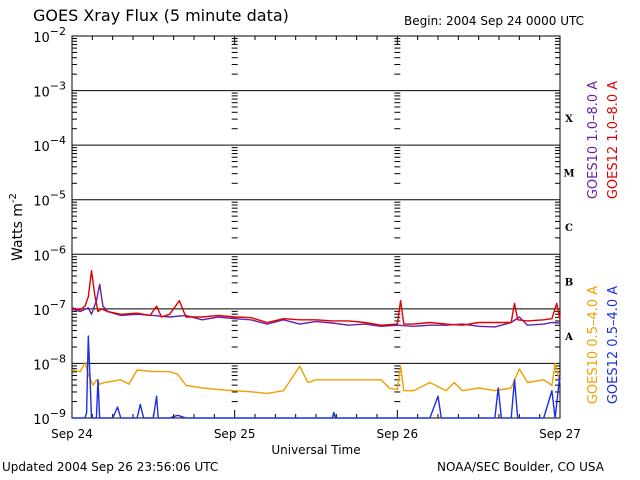  I want to click on x-tick-label: Sep 26, so click(397, 434).